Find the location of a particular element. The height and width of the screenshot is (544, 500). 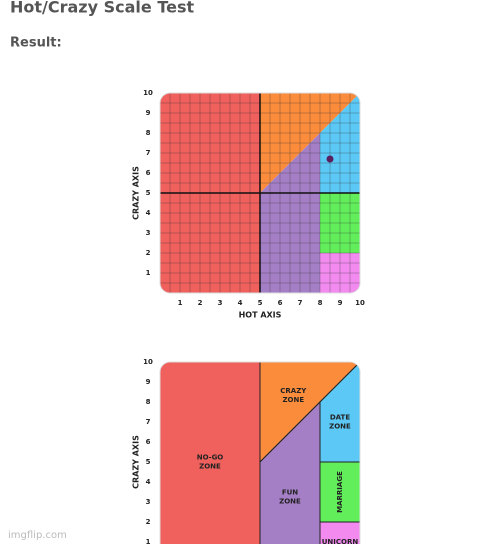

x-axis-label: HOT AXIS is located at coordinates (260, 315).